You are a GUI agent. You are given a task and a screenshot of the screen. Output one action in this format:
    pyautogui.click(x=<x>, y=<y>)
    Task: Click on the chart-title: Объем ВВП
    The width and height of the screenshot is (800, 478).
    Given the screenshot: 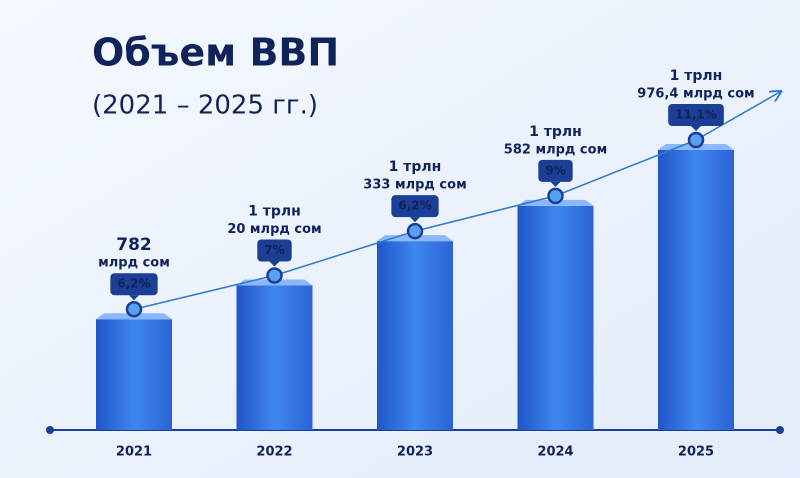 What is the action you would take?
    pyautogui.click(x=215, y=53)
    